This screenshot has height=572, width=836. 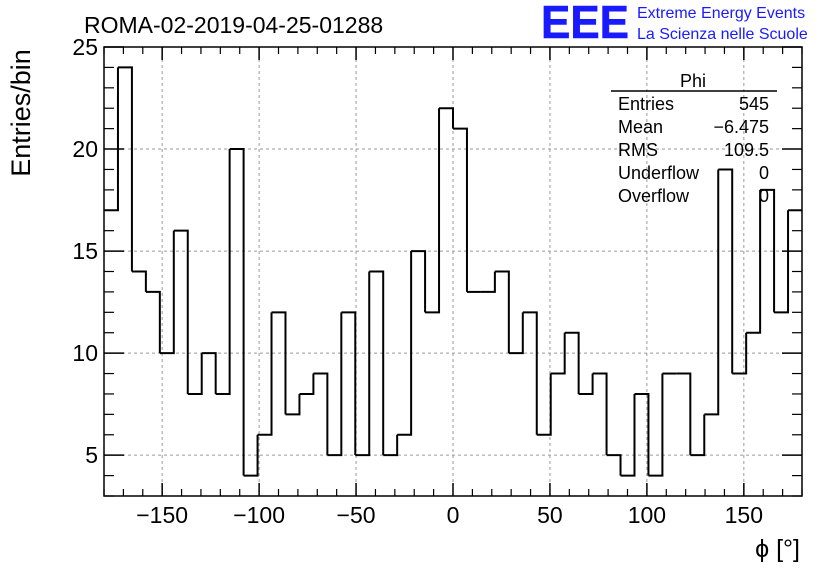 What do you see at coordinates (85, 47) in the screenshot?
I see `y-tick-label: 25` at bounding box center [85, 47].